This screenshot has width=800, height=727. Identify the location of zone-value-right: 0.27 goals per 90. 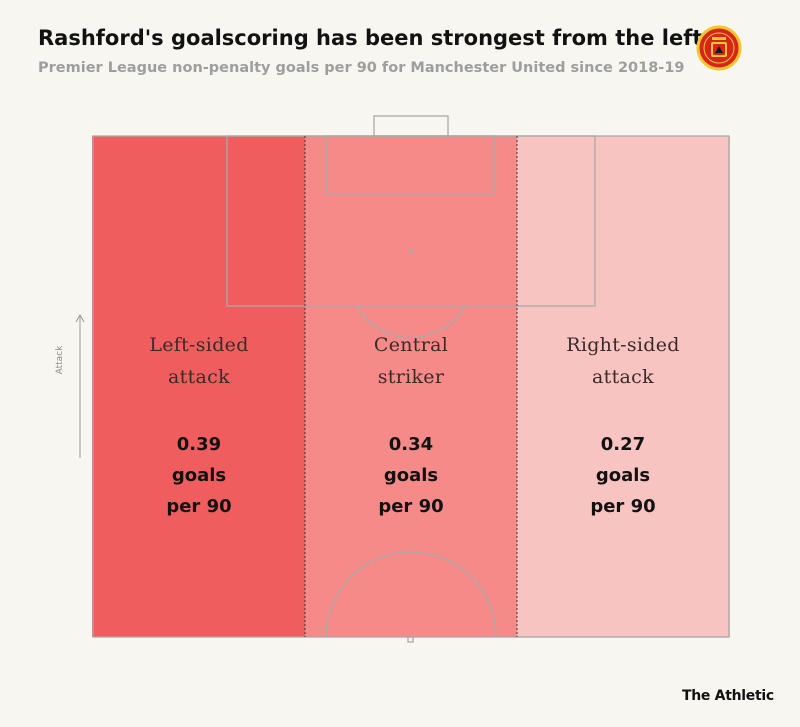
(623, 475).